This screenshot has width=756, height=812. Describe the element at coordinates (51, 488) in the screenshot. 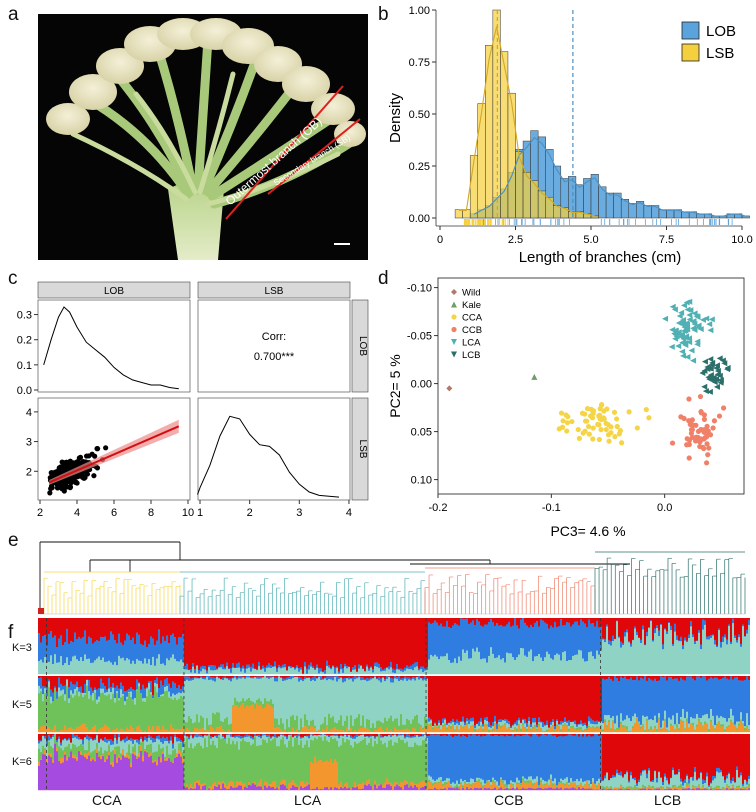

I see `scatter-point` at that location.